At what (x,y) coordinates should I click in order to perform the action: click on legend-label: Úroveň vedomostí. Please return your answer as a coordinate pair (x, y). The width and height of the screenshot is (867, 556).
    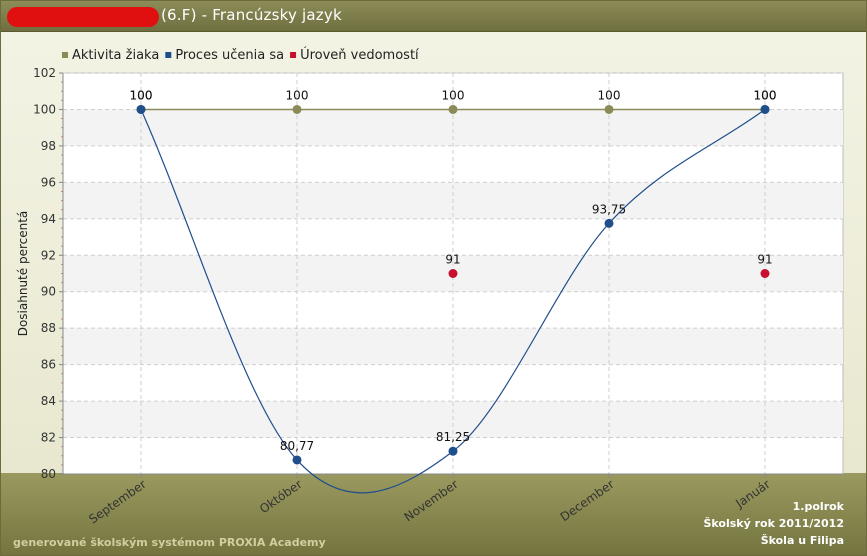
    Looking at the image, I should click on (359, 55).